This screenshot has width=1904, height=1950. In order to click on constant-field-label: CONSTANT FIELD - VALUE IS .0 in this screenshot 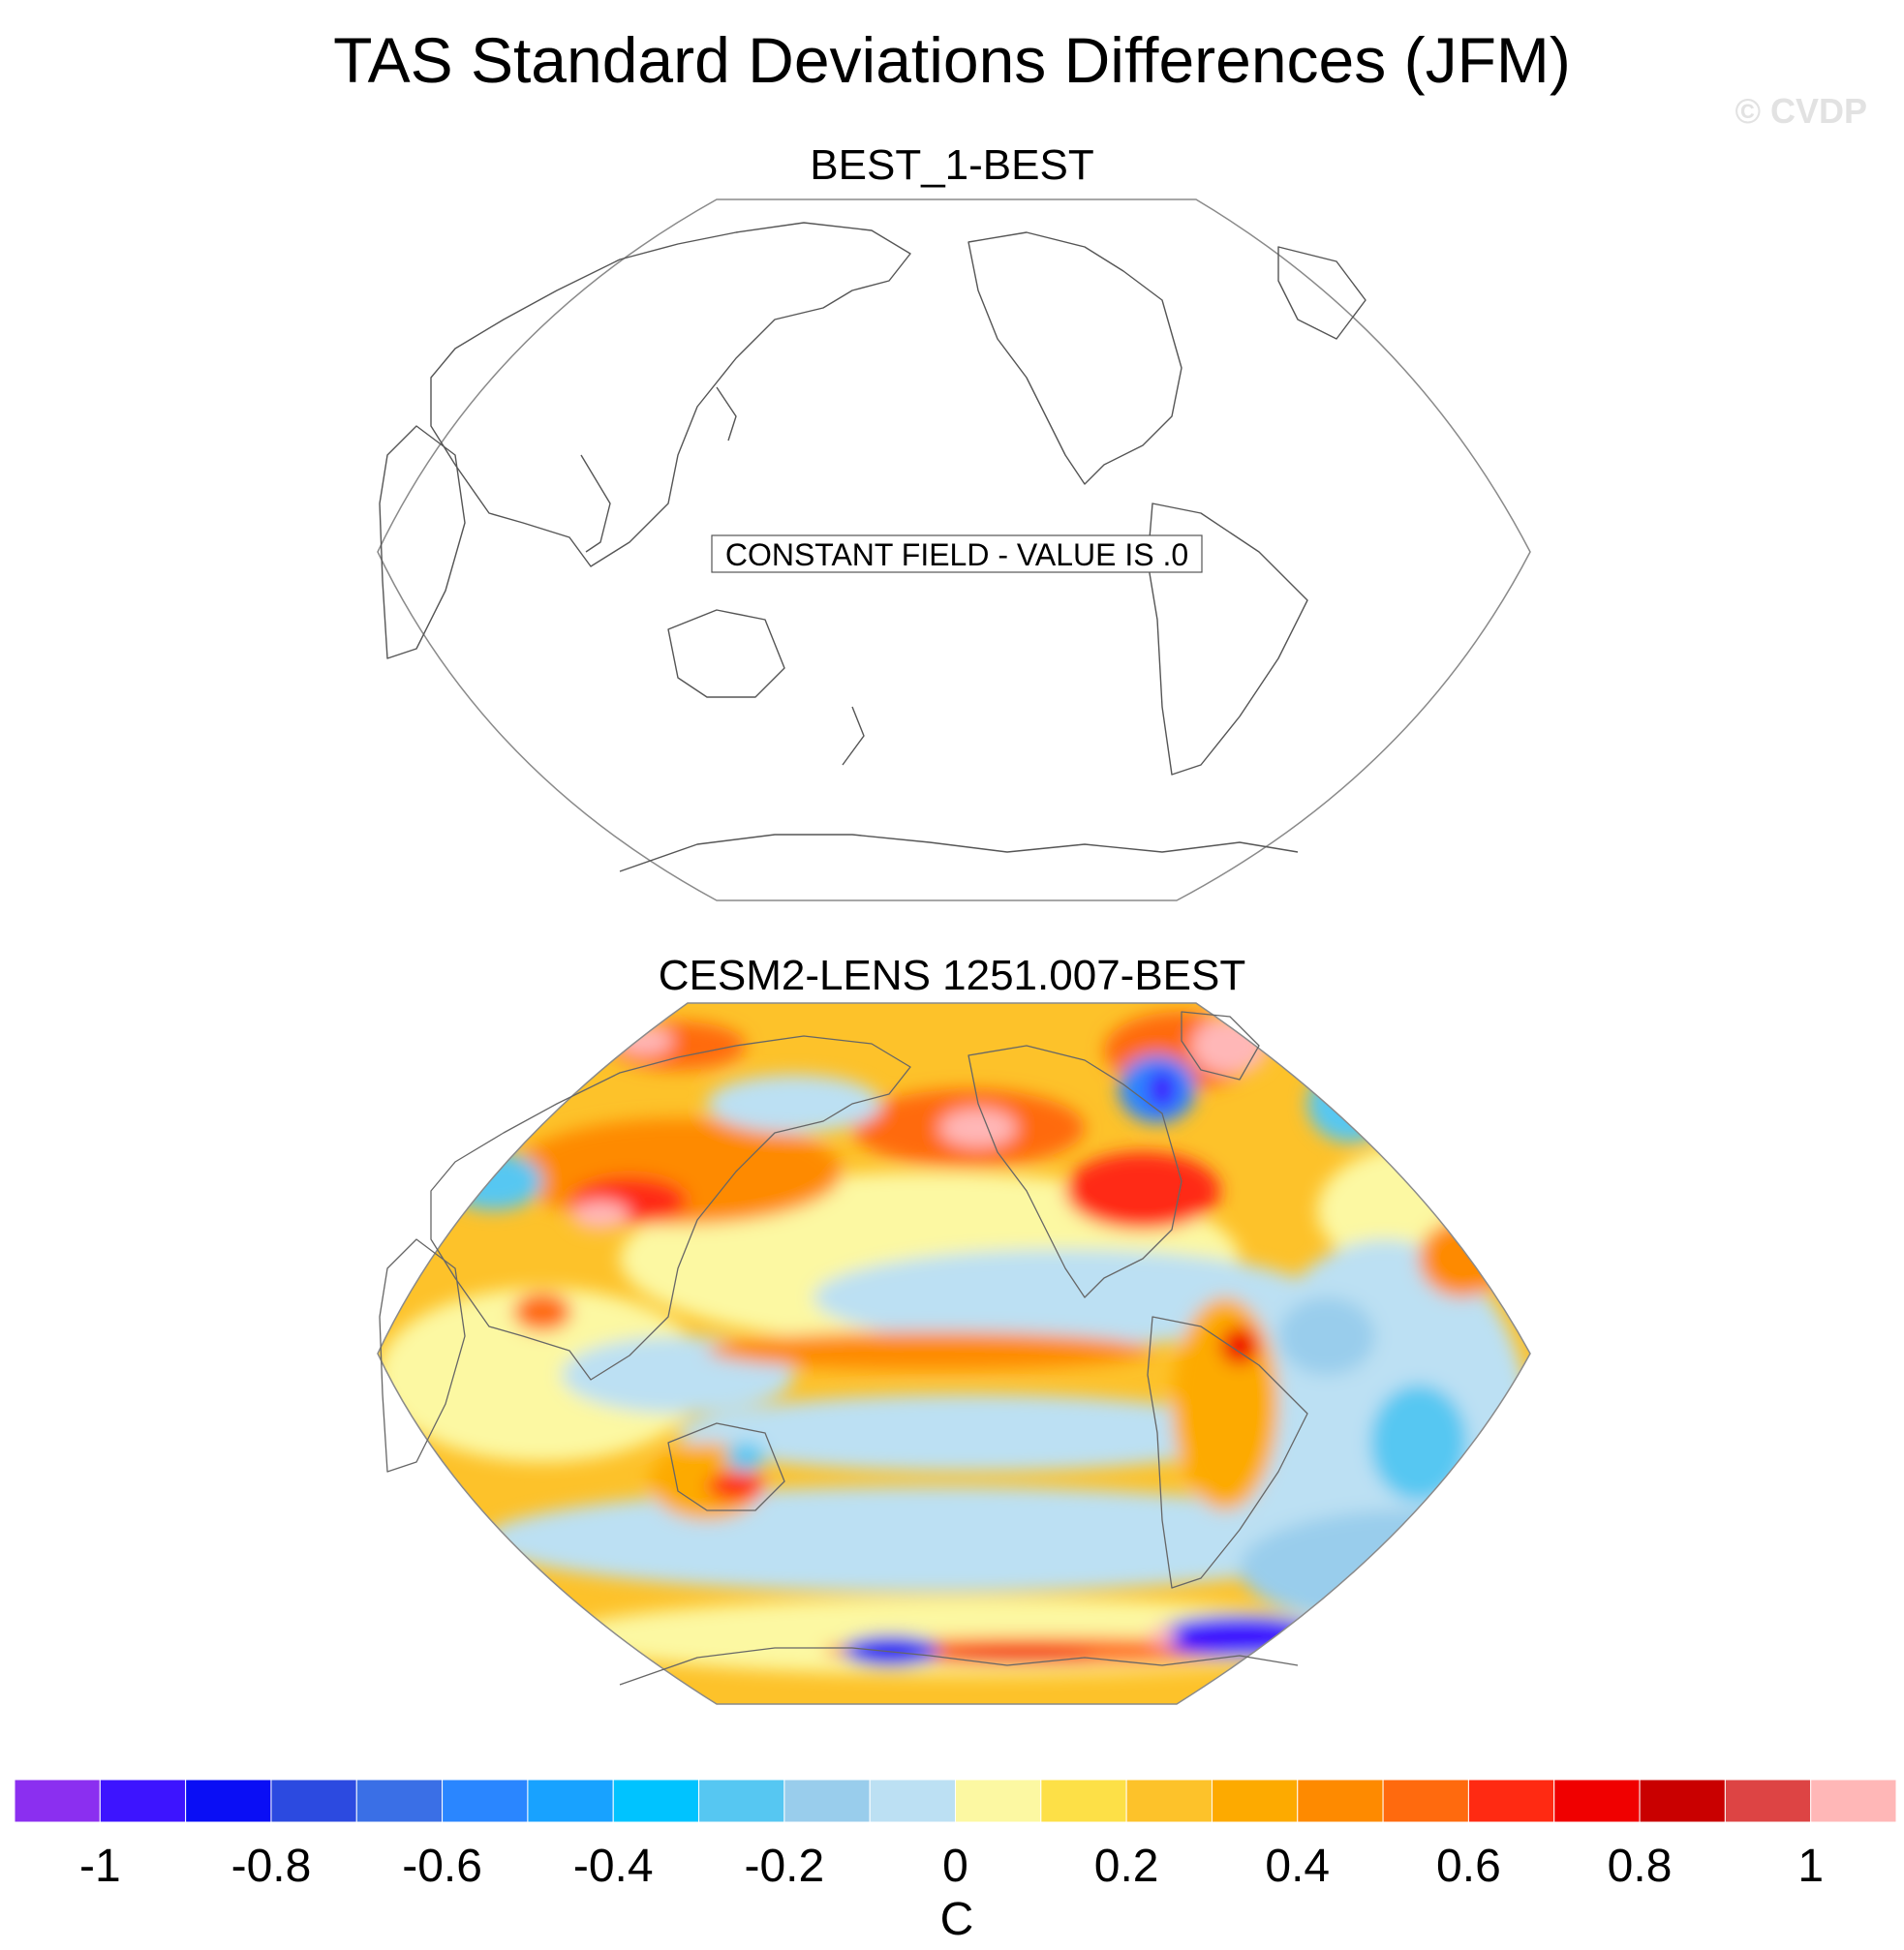, I will do `click(957, 554)`.